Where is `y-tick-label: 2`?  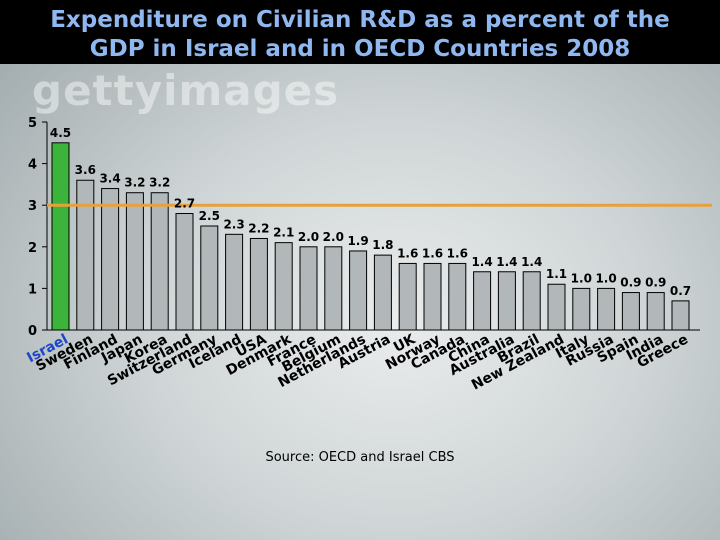
y-tick-label: 2 is located at coordinates (32, 248).